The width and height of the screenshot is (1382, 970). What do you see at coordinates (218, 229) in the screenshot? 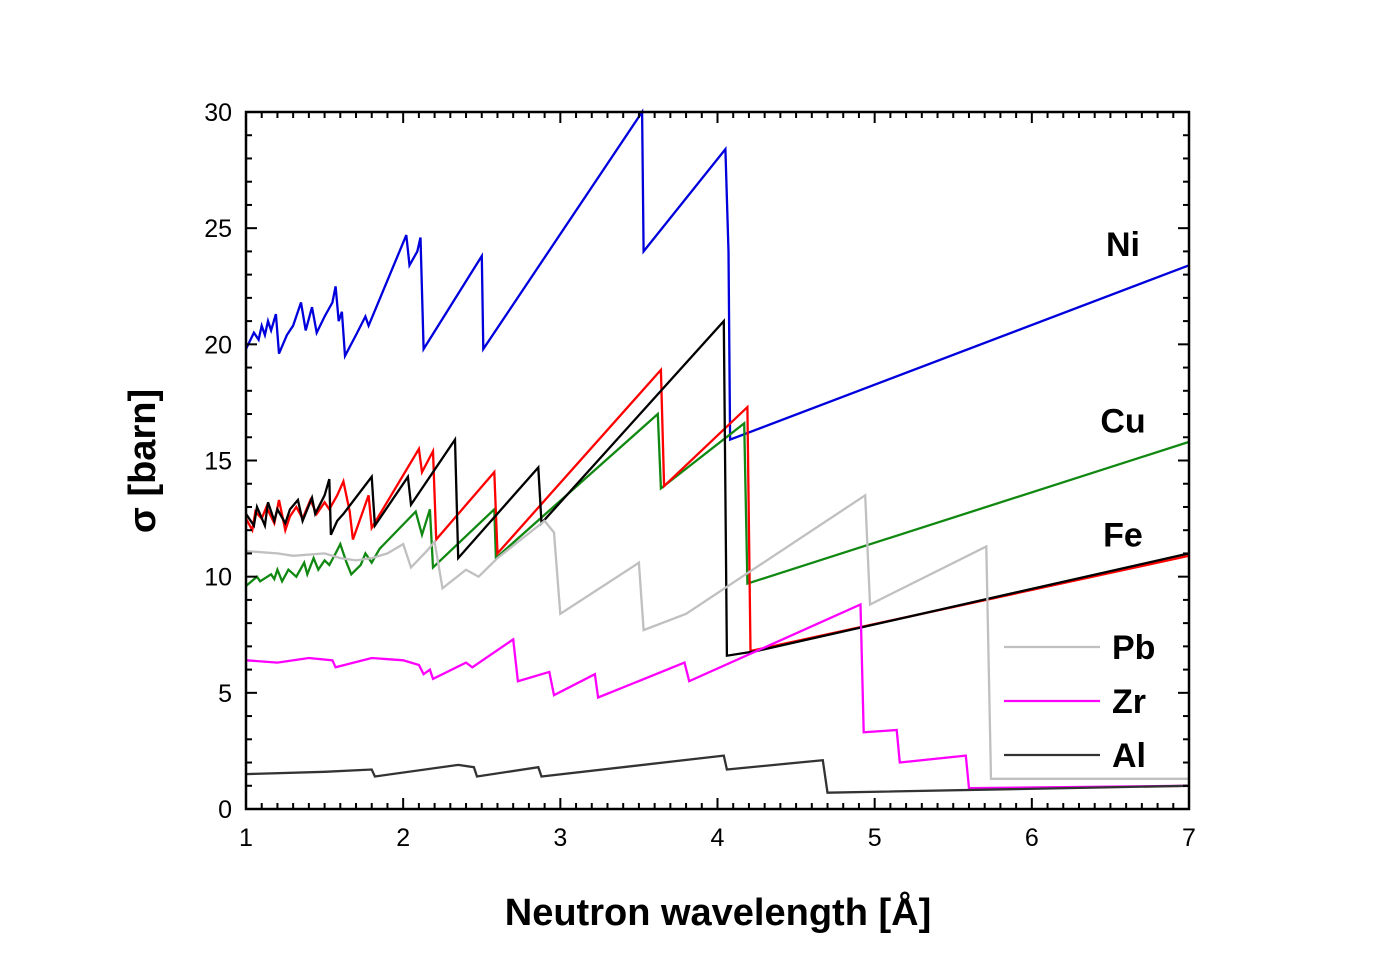
I see `y-tick-label: 25` at bounding box center [218, 229].